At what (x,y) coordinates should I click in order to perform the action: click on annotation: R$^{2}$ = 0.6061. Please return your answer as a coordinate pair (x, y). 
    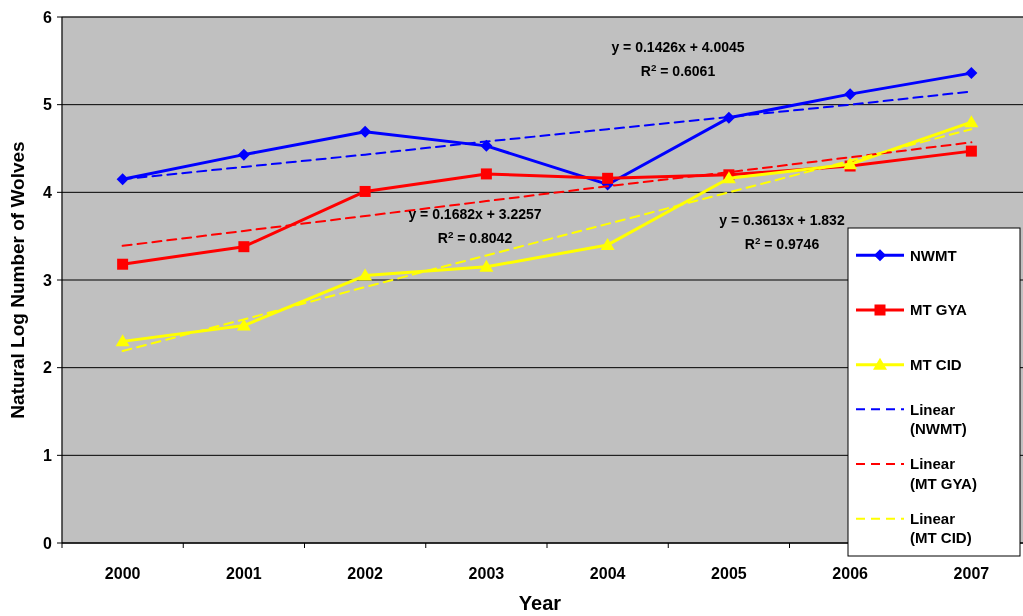
    Looking at the image, I should click on (678, 70).